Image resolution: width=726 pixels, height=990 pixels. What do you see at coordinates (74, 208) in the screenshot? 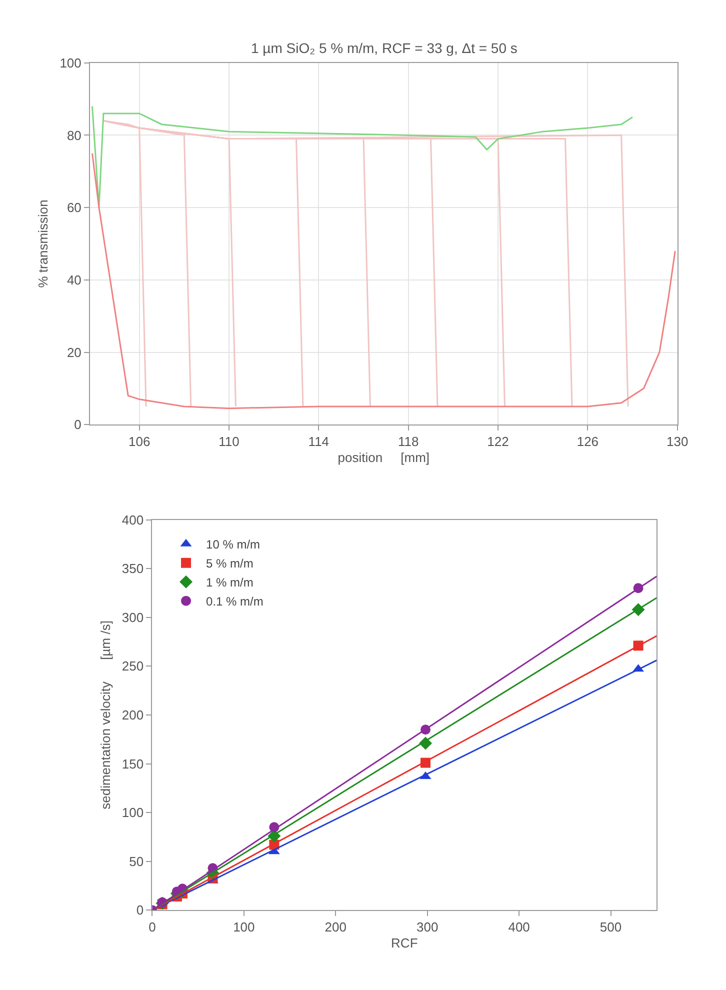
I see `y-tick-label: 60` at bounding box center [74, 208].